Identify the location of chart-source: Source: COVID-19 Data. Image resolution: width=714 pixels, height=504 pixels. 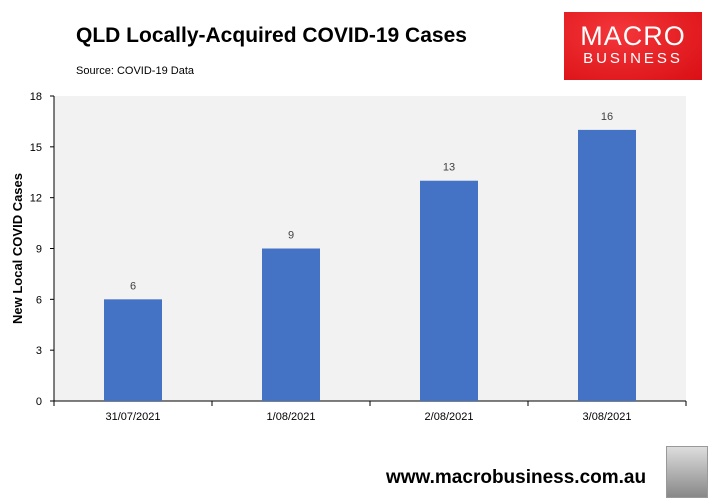
(135, 71).